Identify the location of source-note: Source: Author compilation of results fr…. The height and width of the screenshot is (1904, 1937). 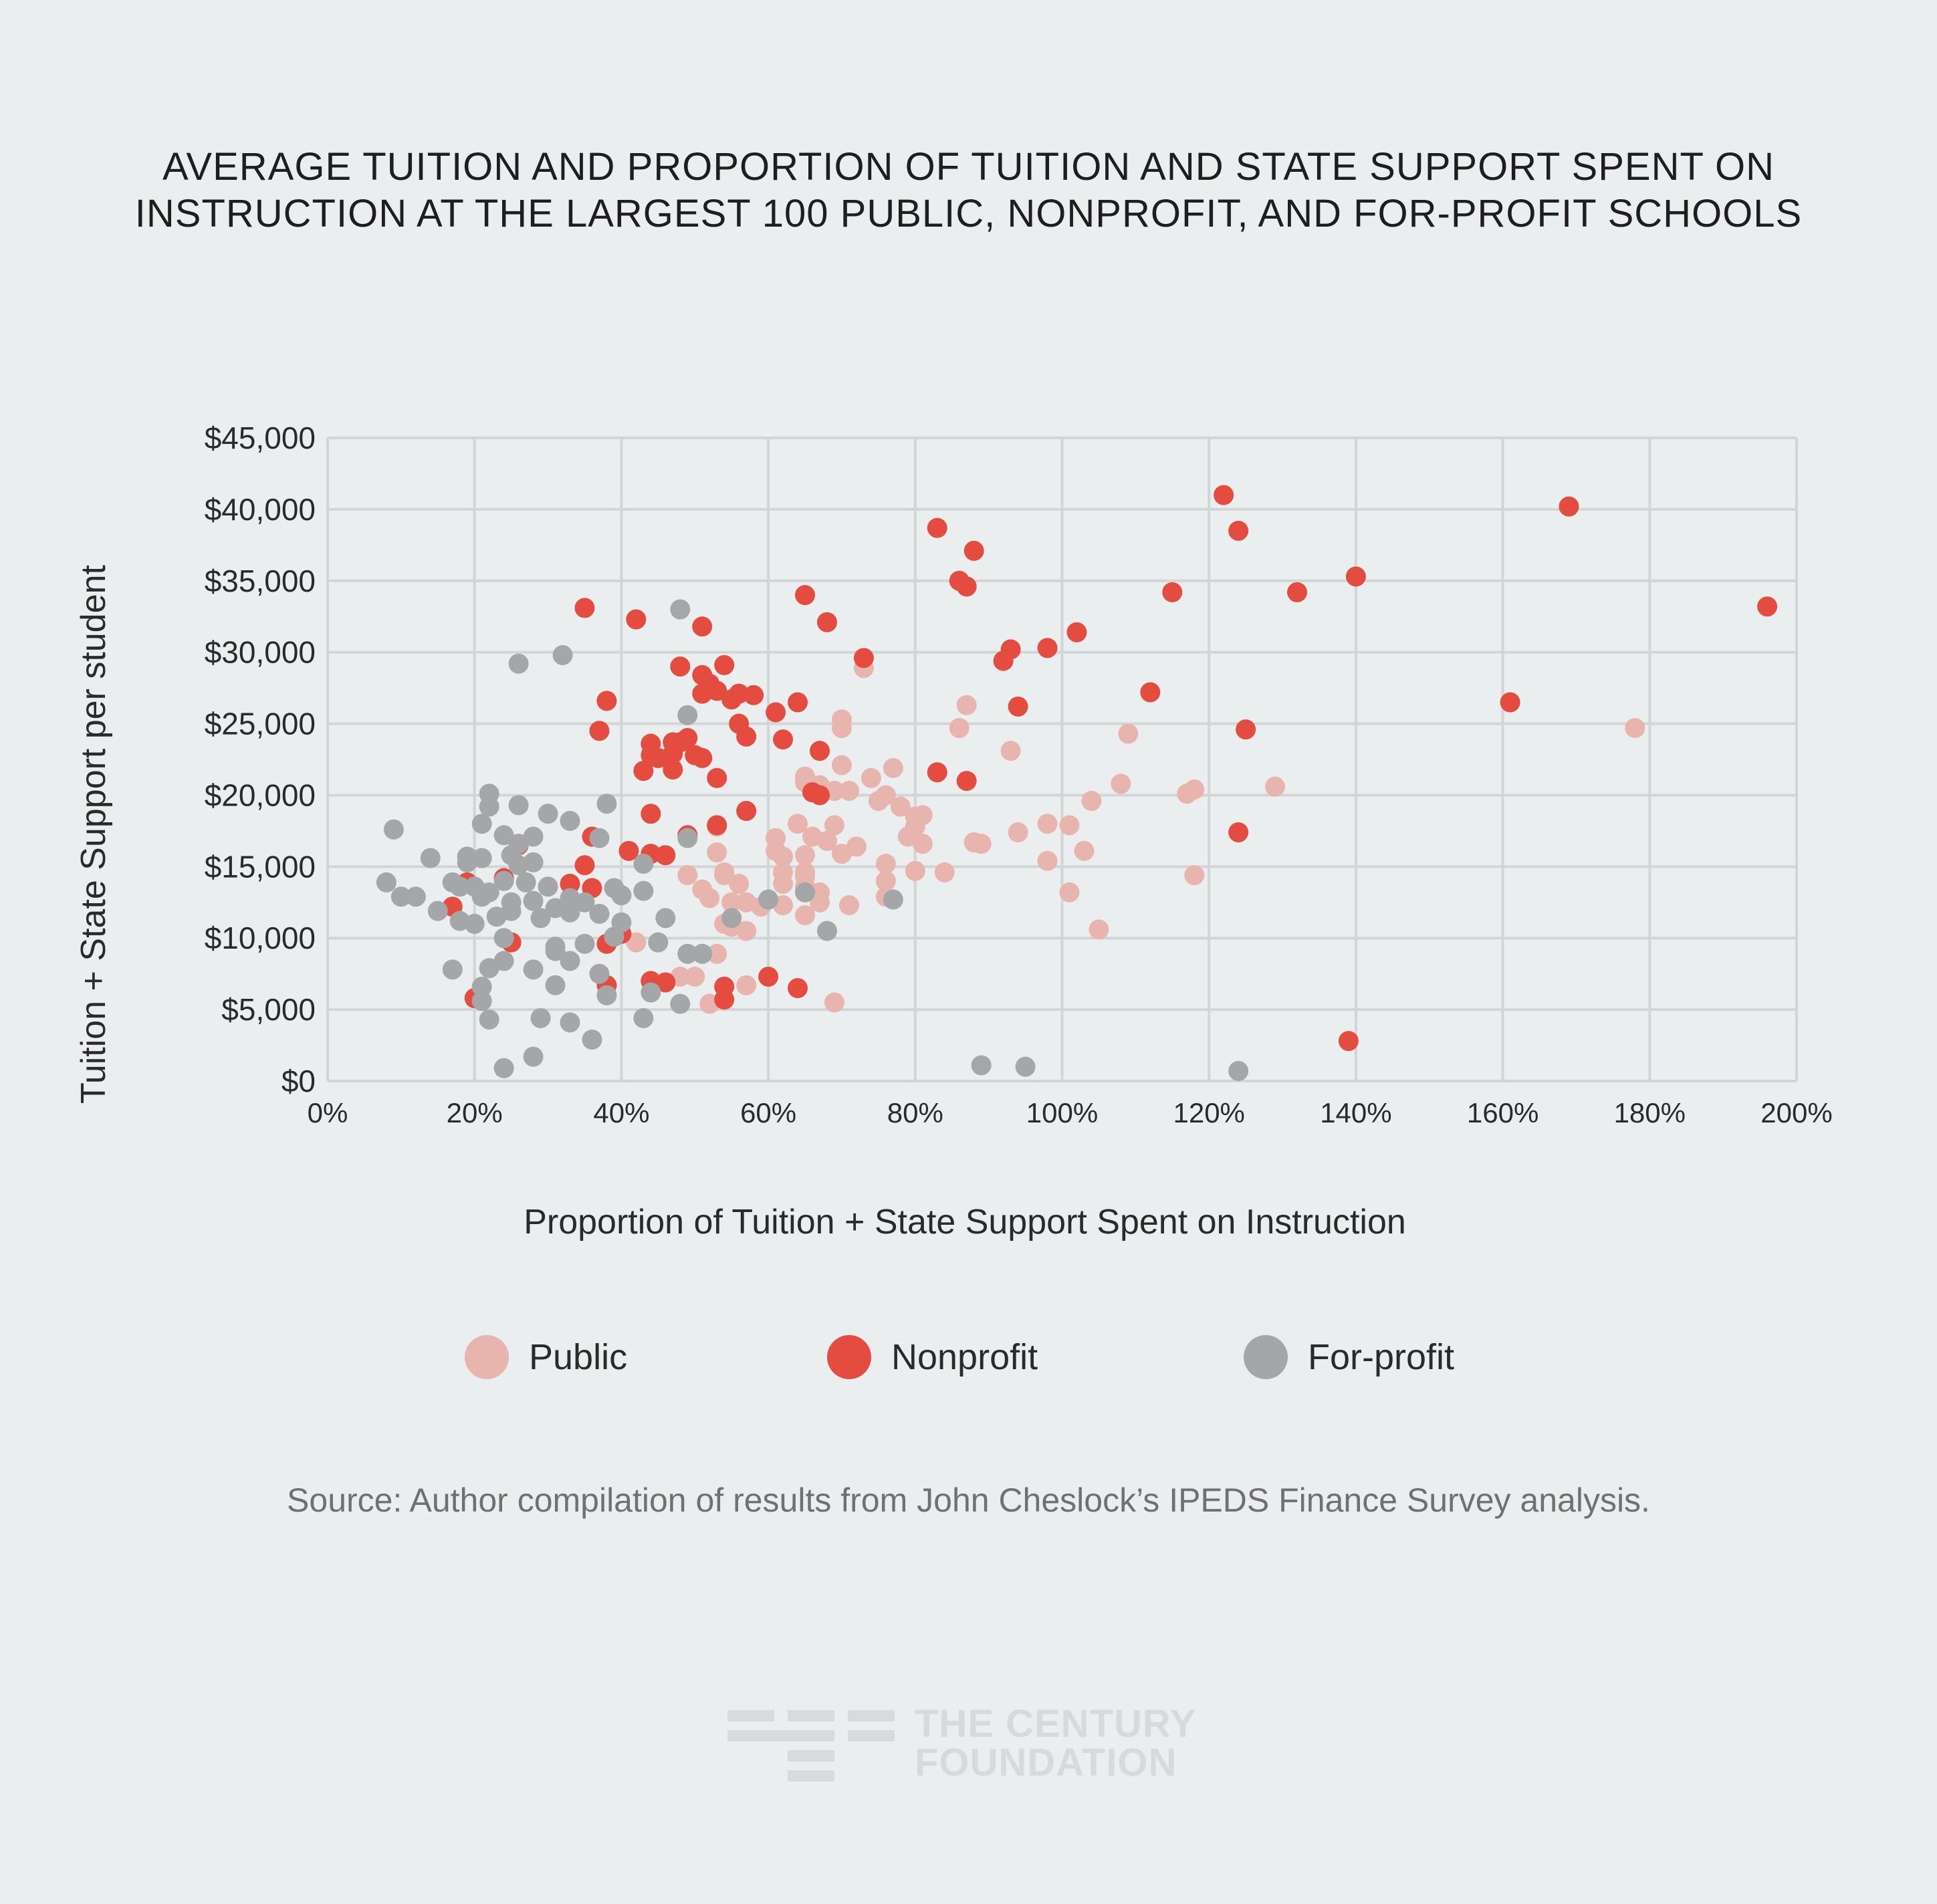
(968, 1500).